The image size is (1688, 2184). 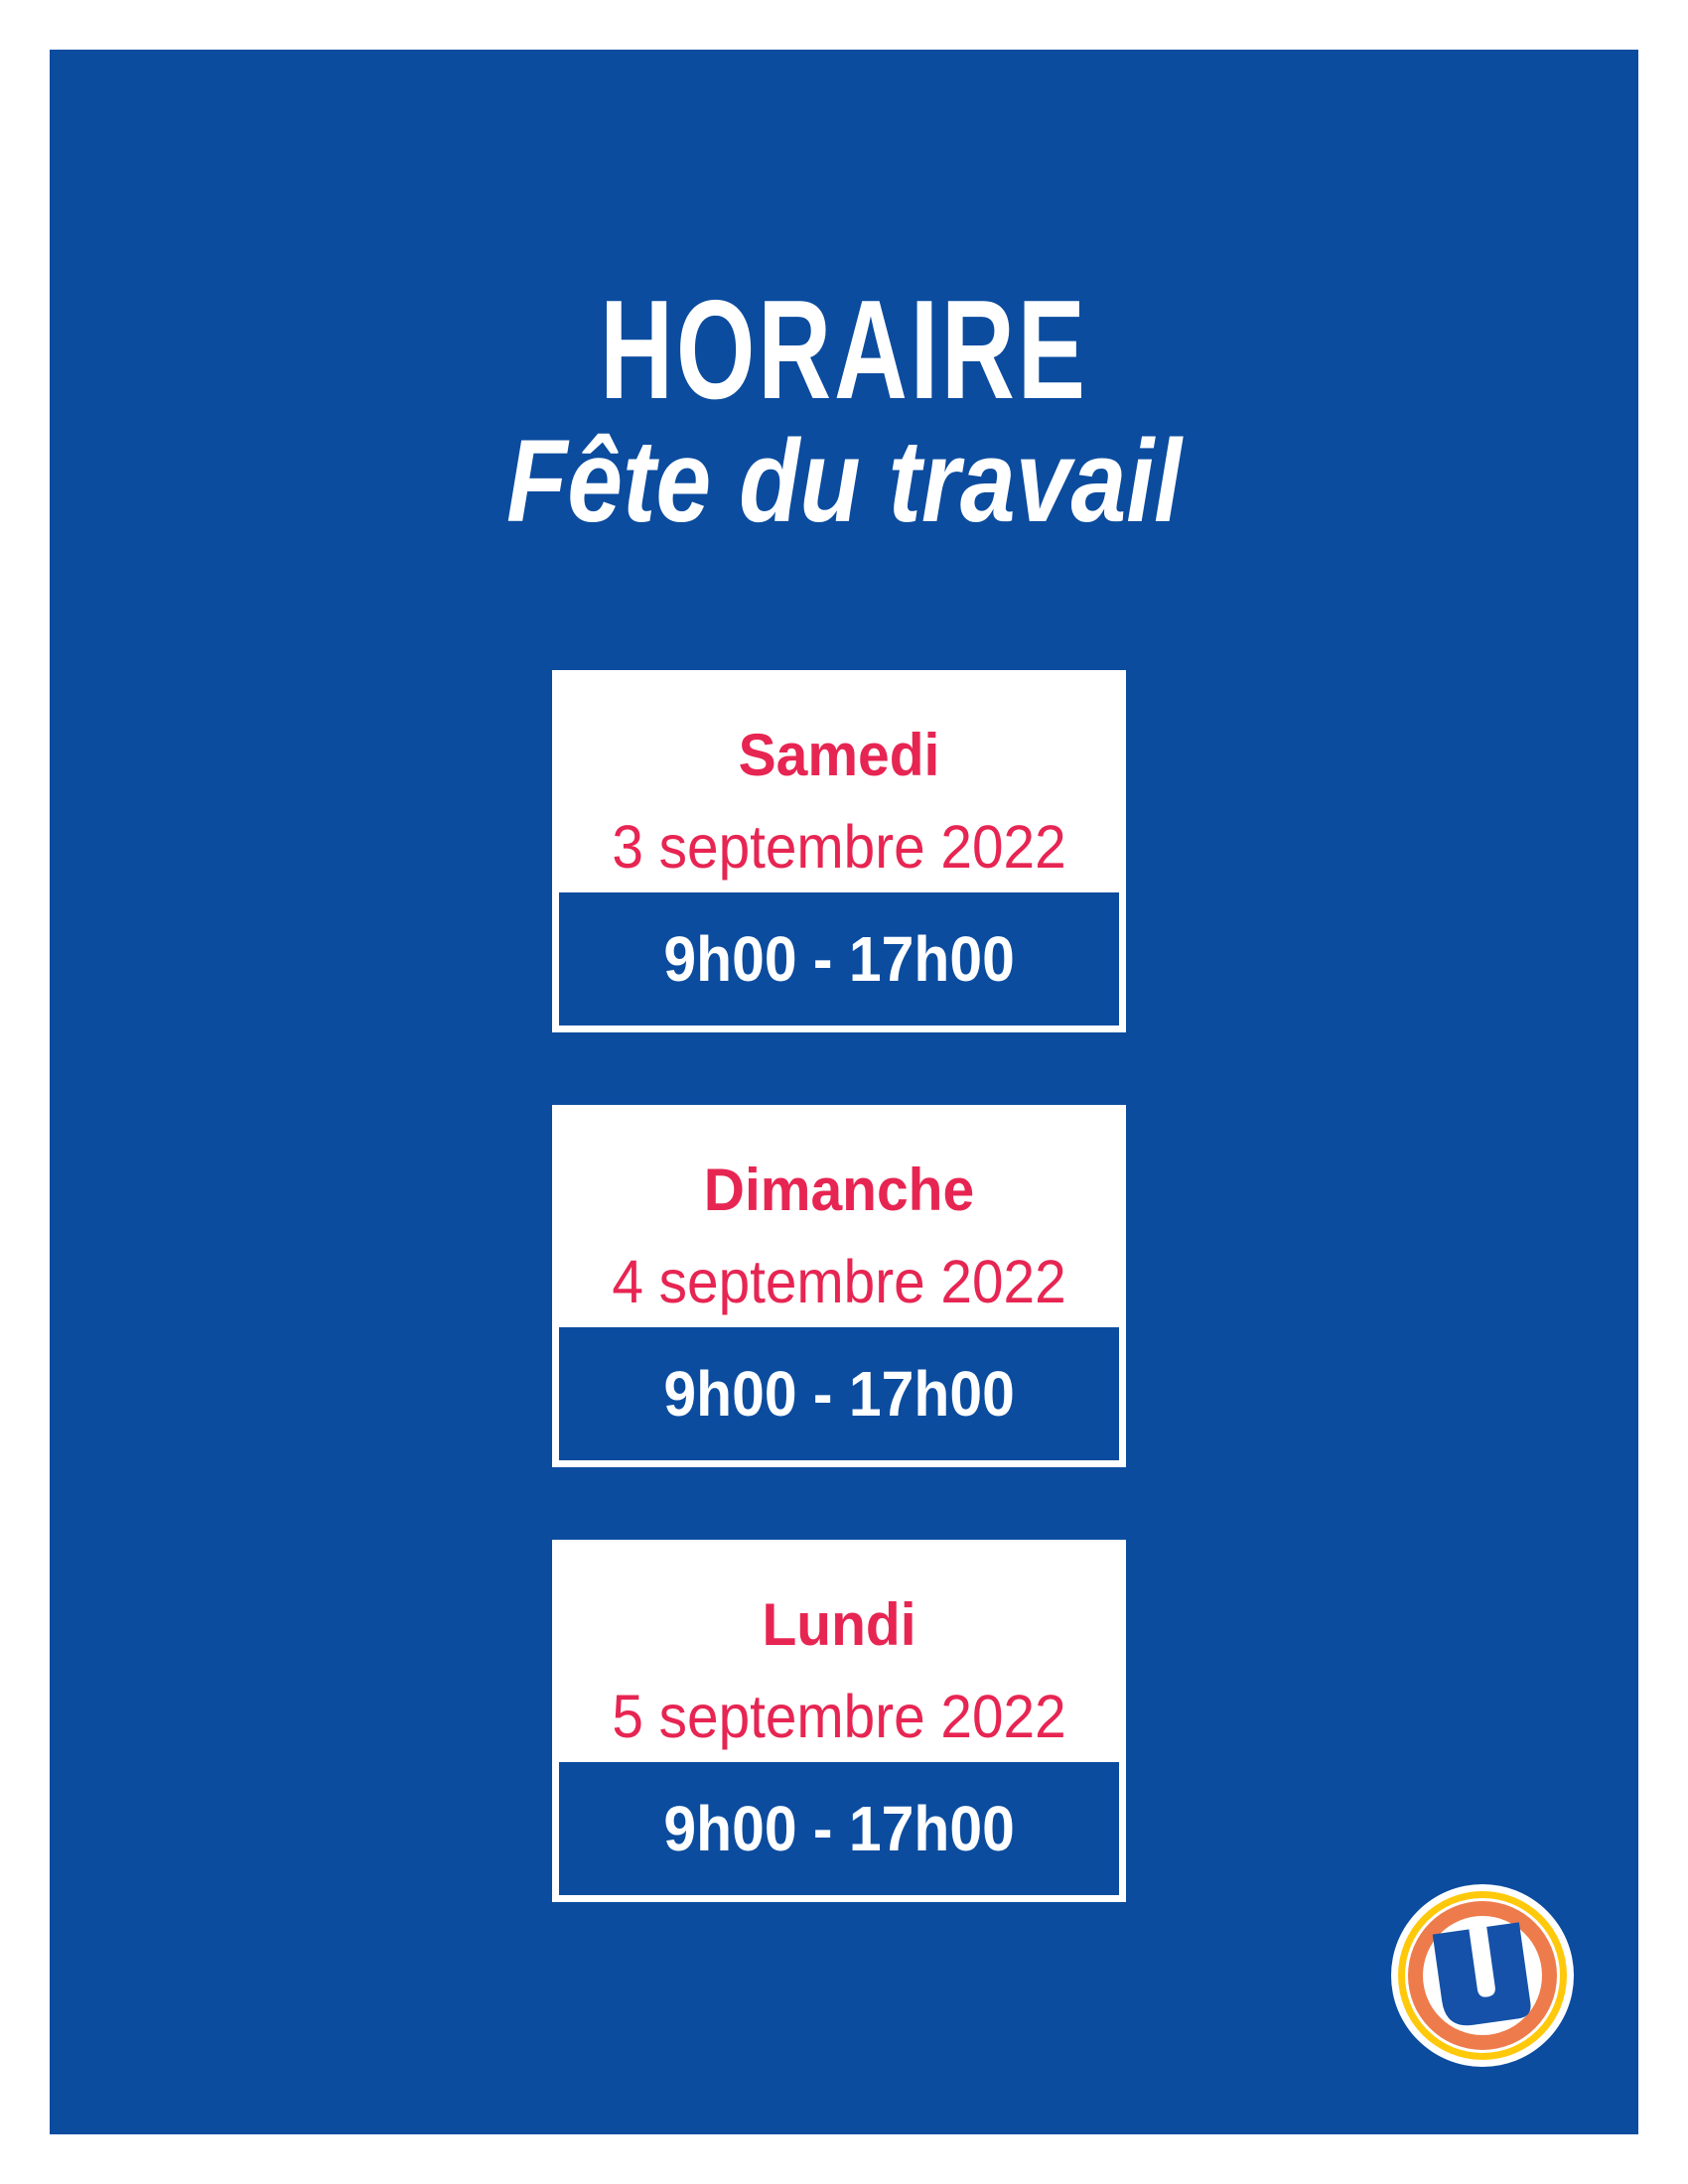 I want to click on date-label: 4 septembre 2022, so click(x=839, y=1281).